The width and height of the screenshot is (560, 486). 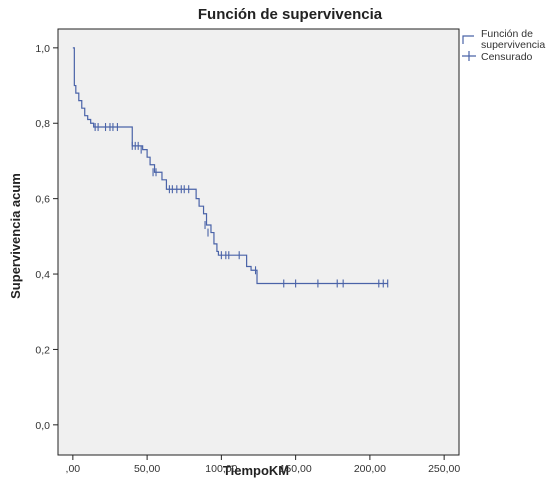 What do you see at coordinates (507, 57) in the screenshot?
I see `legend-label-censored: Censurado` at bounding box center [507, 57].